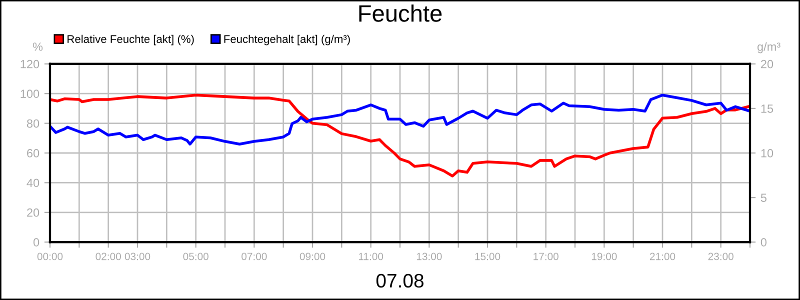 The width and height of the screenshot is (800, 300). What do you see at coordinates (195, 256) in the screenshot?
I see `x-tick-label: 05:00` at bounding box center [195, 256].